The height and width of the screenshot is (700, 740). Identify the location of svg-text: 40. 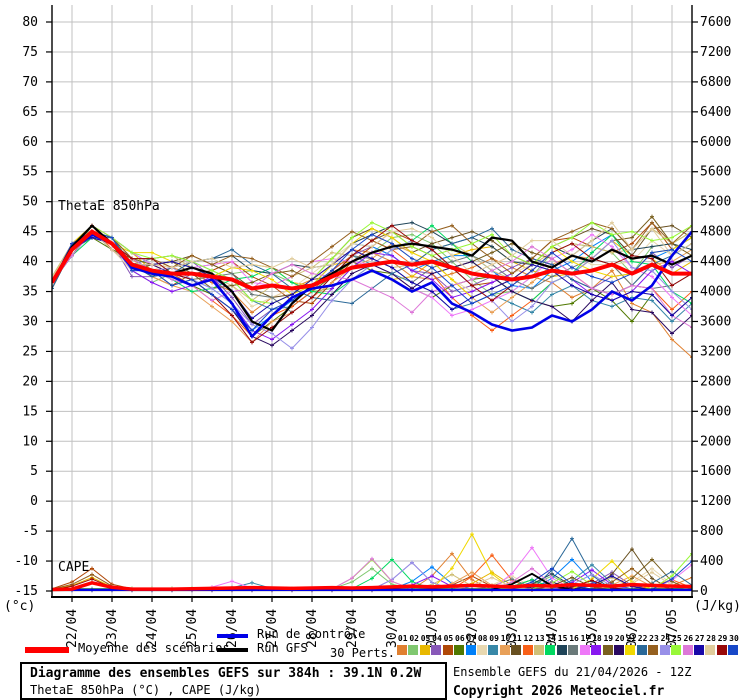
(30, 262).